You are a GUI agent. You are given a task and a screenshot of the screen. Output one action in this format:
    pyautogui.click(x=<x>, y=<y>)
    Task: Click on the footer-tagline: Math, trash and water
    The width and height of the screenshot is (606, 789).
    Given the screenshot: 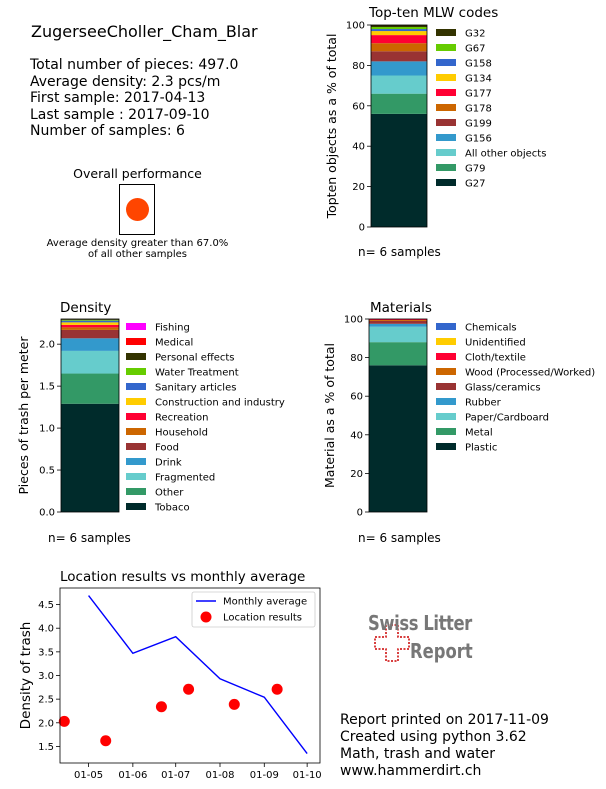 What is the action you would take?
    pyautogui.click(x=418, y=754)
    